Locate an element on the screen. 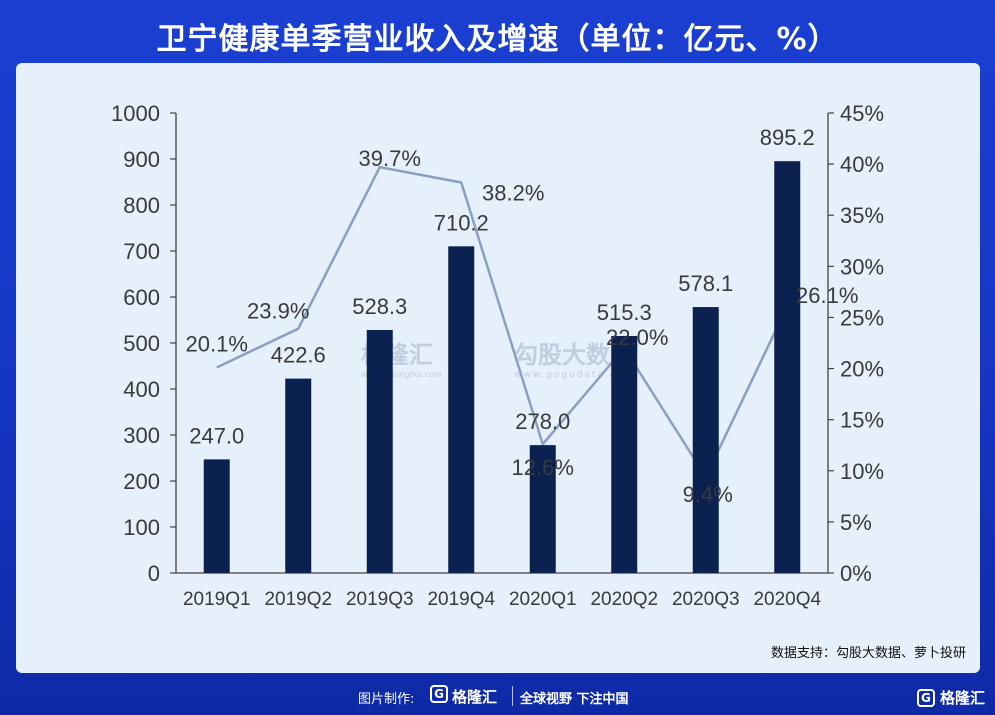  watermark-left-url: www.gelonghui.com is located at coordinates (401, 374).